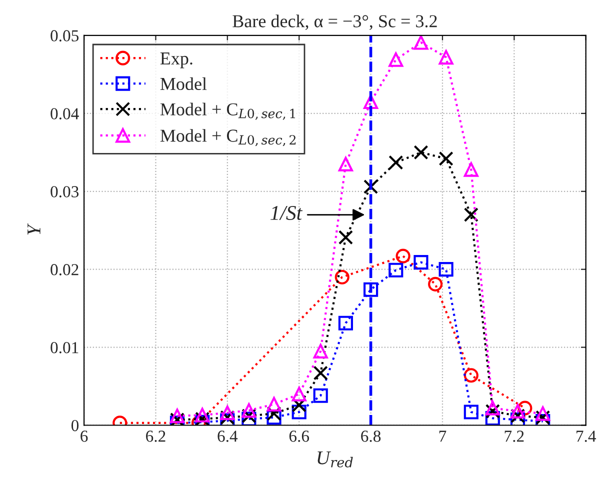 Image resolution: width=609 pixels, height=486 pixels. I want to click on y-tick-label: 0.01, so click(64, 348).